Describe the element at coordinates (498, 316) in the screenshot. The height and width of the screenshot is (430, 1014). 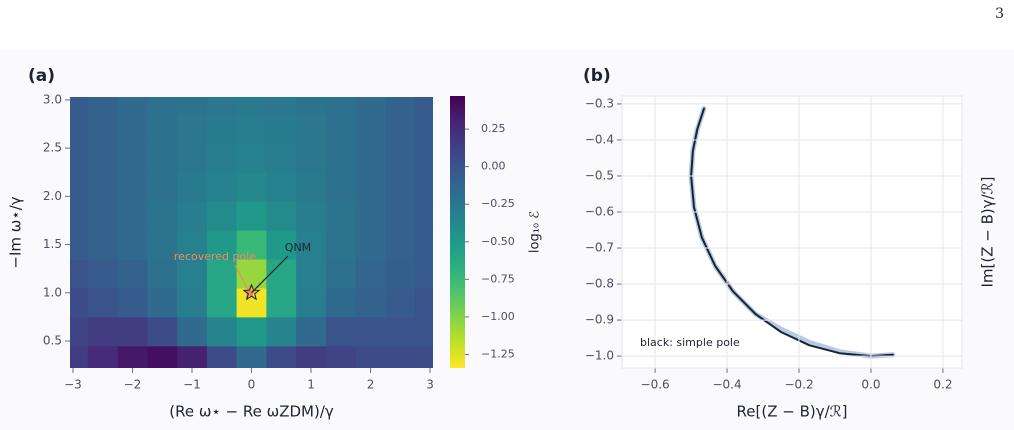
I see `colorbar-tick-label: −1.00` at that location.